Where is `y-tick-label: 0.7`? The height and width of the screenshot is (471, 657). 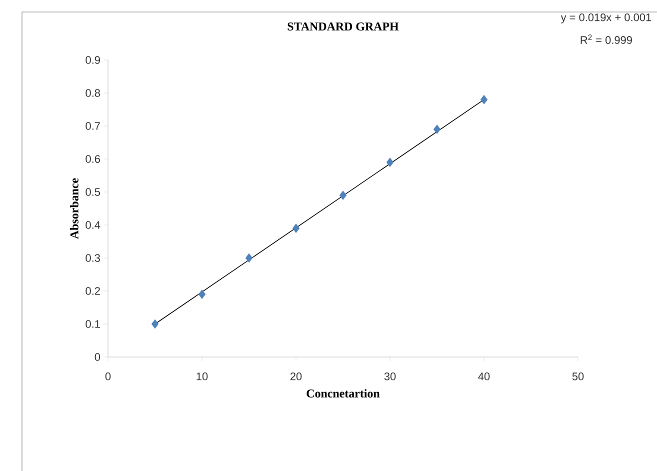
y-tick-label: 0.7 is located at coordinates (93, 126).